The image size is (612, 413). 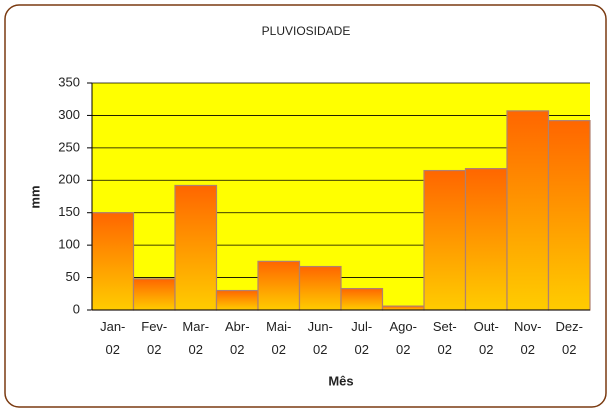 I want to click on y-tick-label: 100, so click(x=69, y=244).